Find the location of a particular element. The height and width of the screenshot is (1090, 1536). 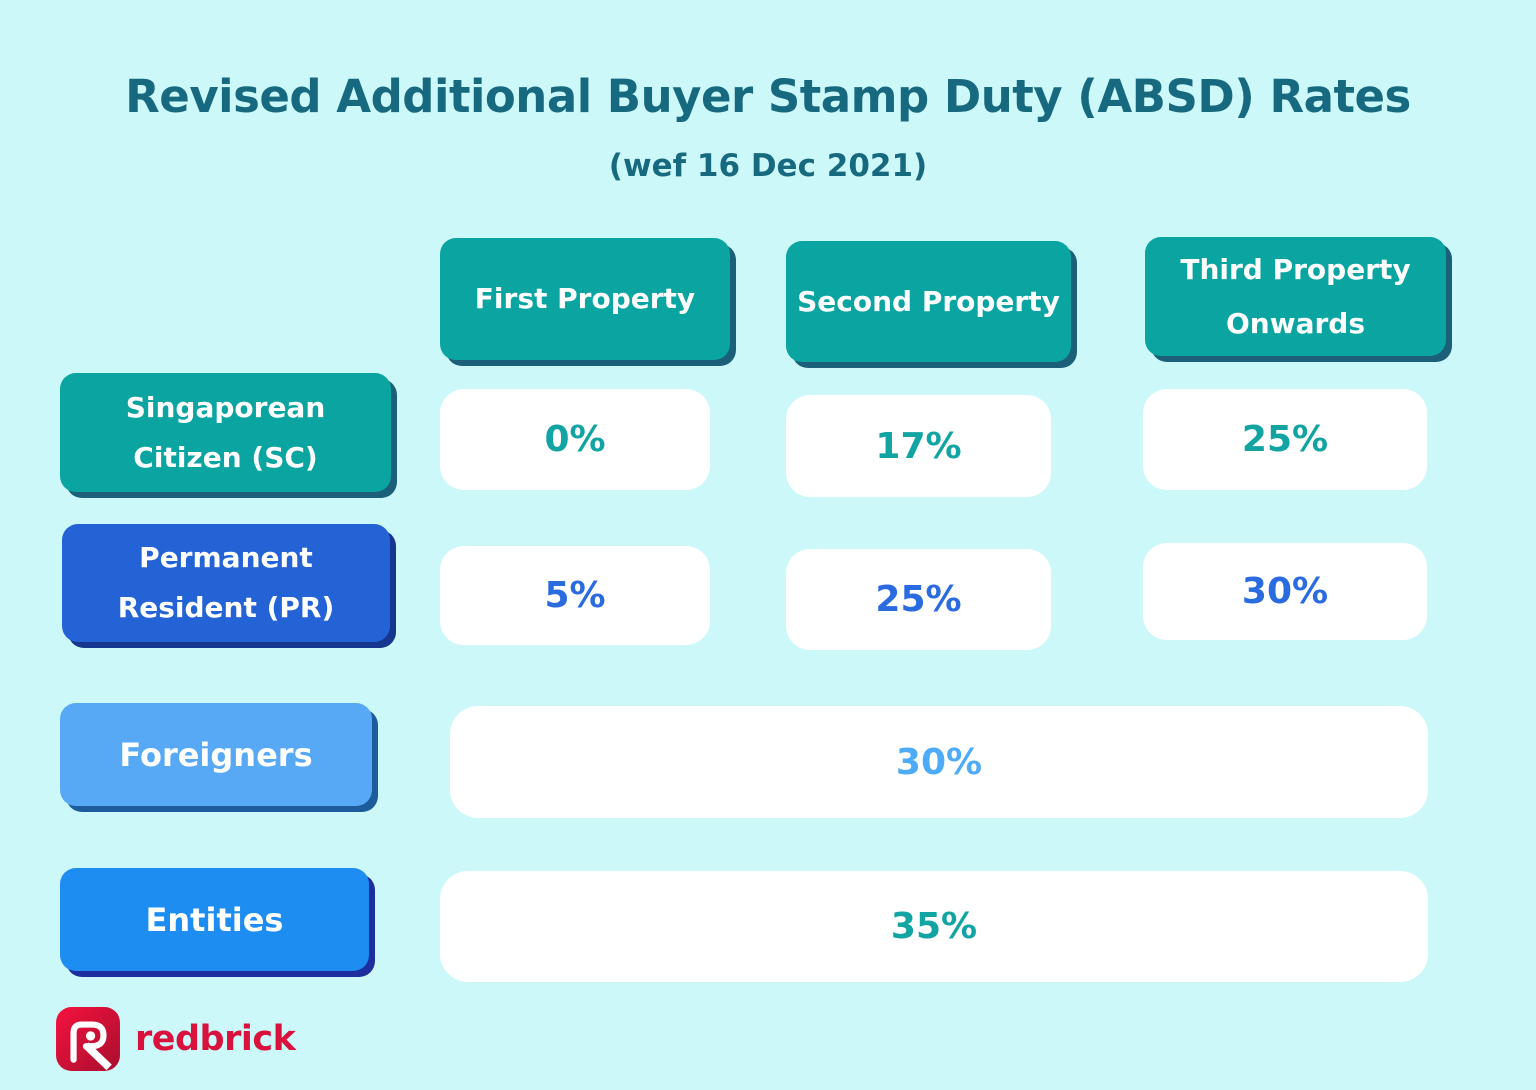

redbrick-logo-icon is located at coordinates (88, 1039).